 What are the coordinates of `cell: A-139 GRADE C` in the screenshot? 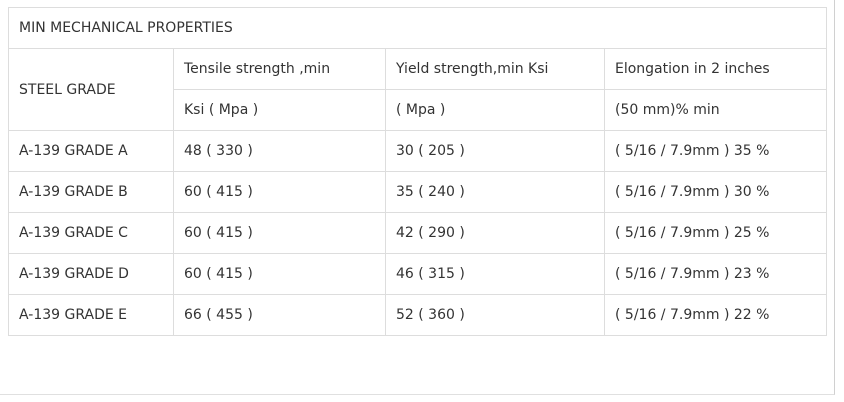 It's located at (91, 233).